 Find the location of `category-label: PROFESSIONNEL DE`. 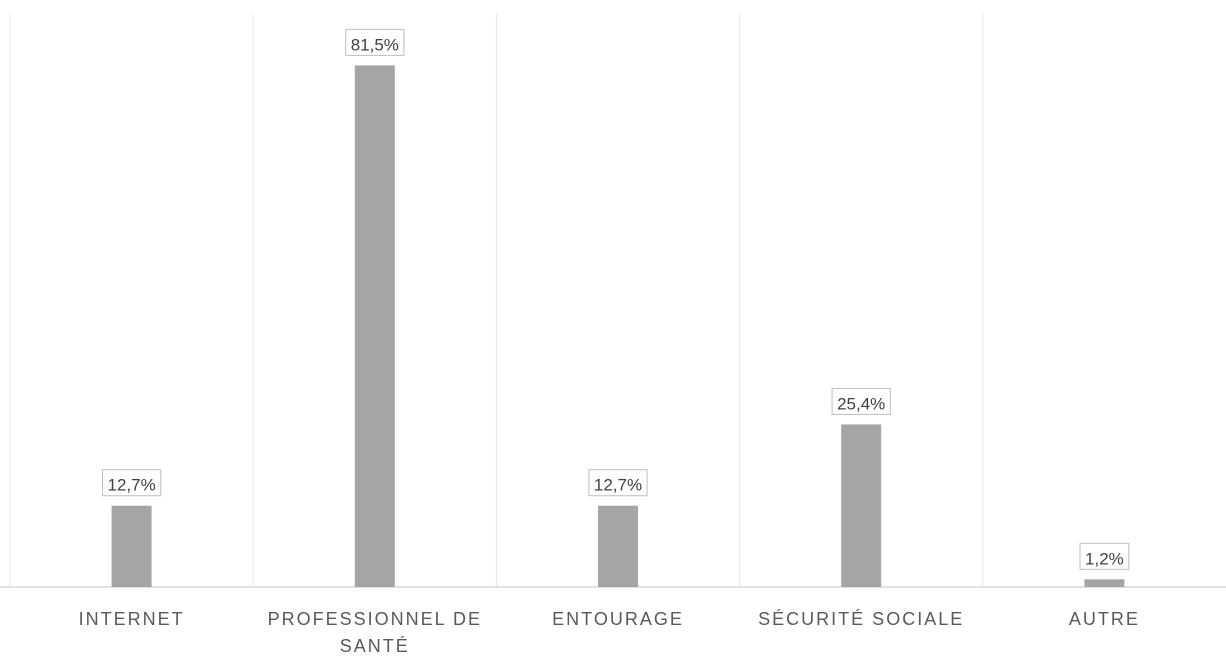

category-label: PROFESSIONNEL DE is located at coordinates (375, 619).